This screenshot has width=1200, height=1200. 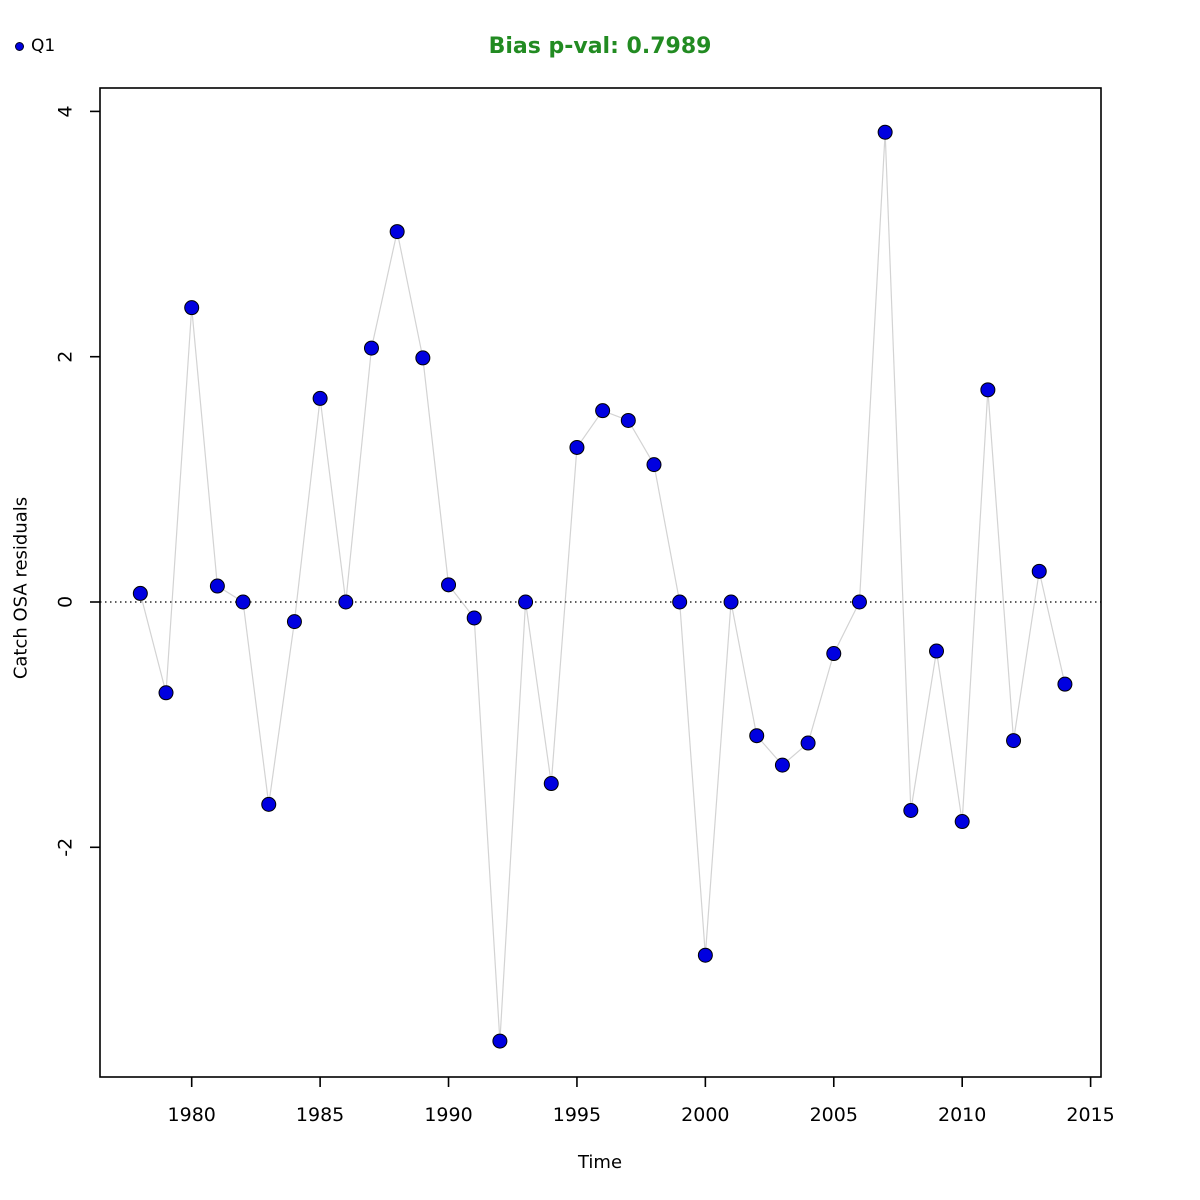 What do you see at coordinates (448, 1115) in the screenshot?
I see `x-tick-label: 1990` at bounding box center [448, 1115].